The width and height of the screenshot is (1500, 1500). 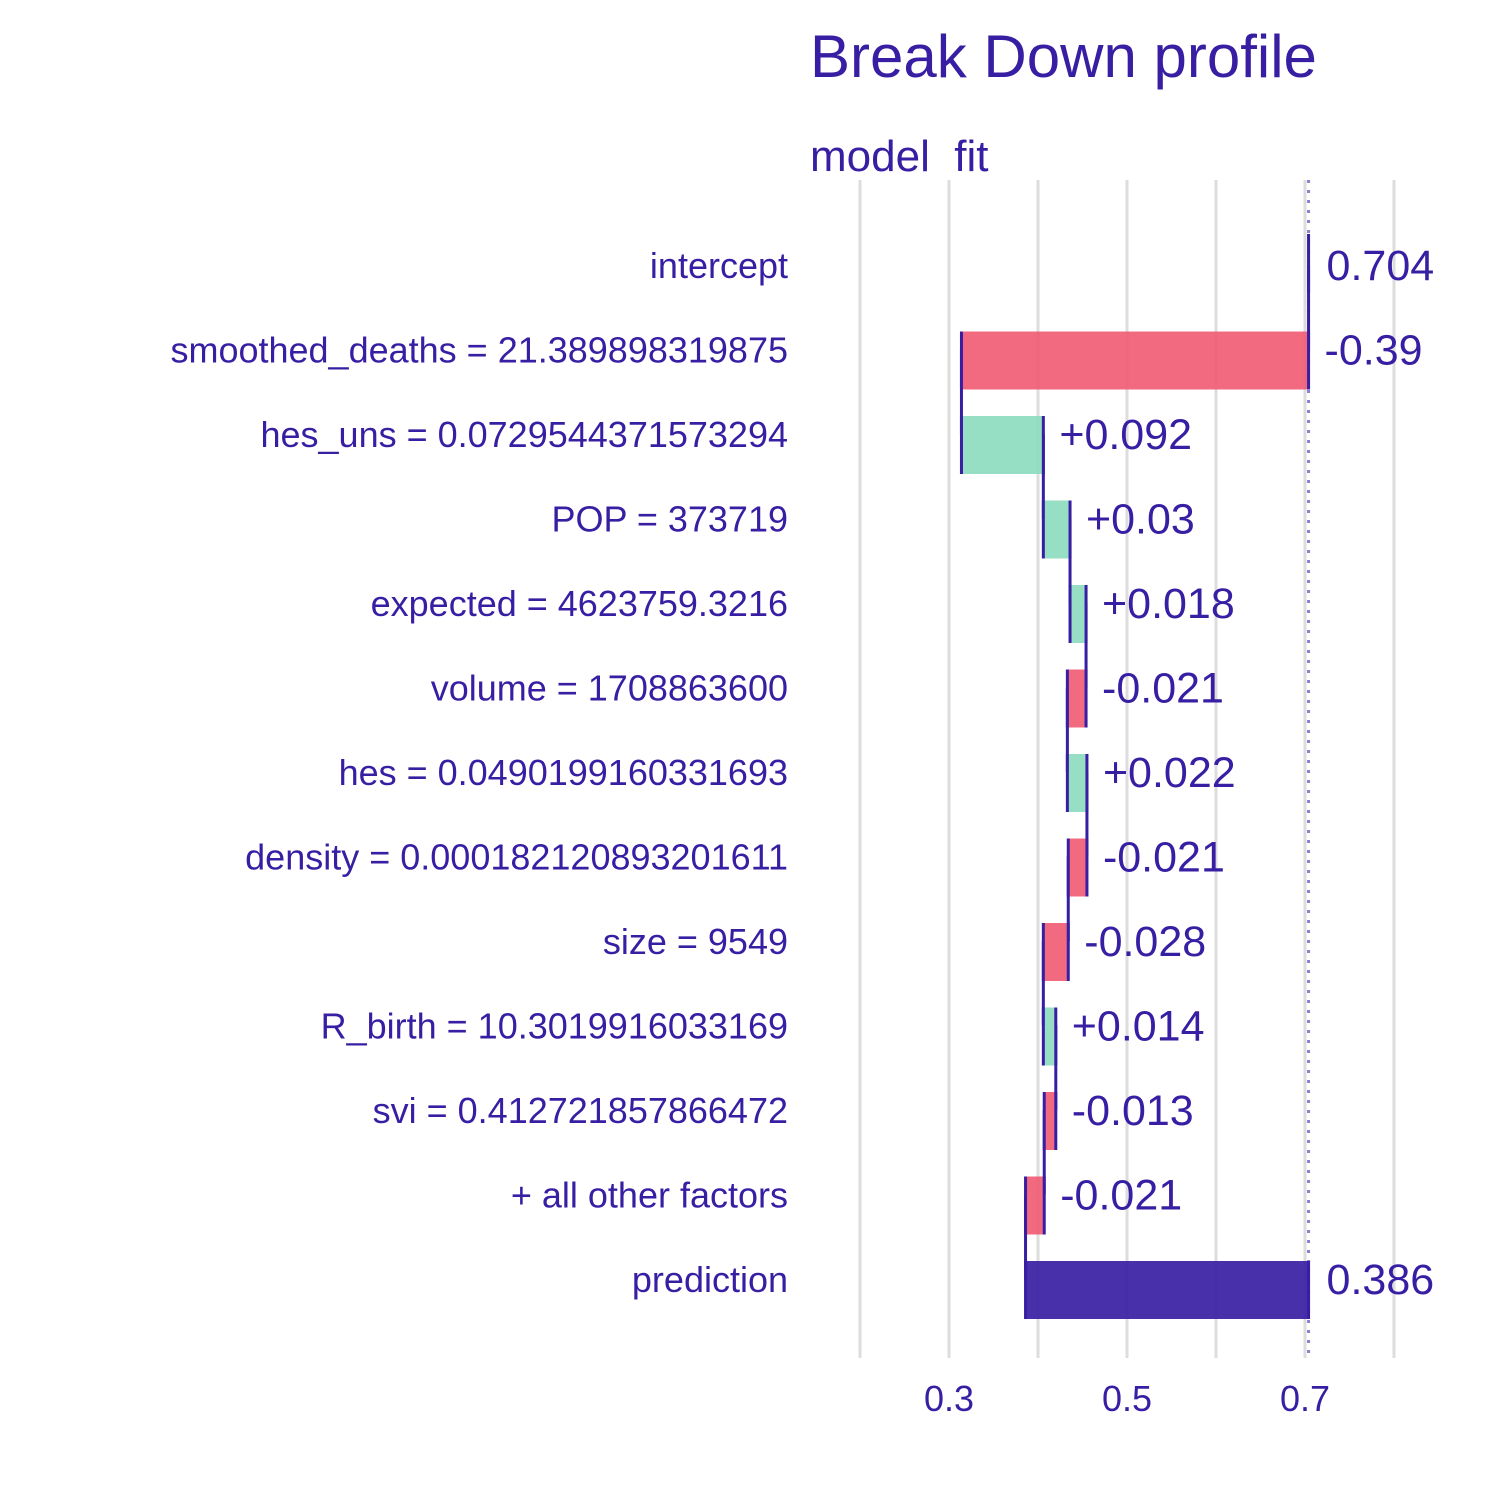 What do you see at coordinates (1381, 266) in the screenshot?
I see `value-label-0: 0.704` at bounding box center [1381, 266].